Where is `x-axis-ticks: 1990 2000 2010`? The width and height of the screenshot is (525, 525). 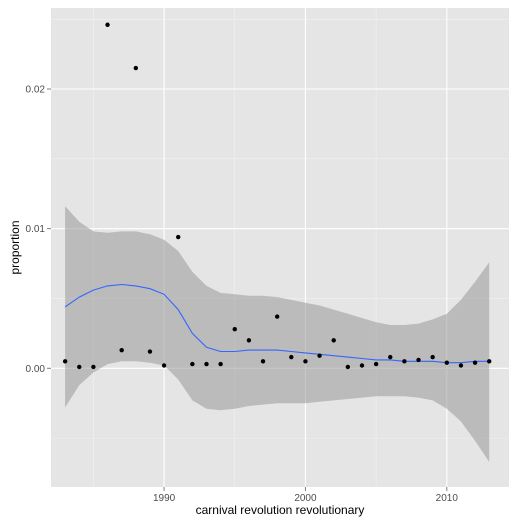
x-axis-ticks: 1990 2000 2010 is located at coordinates (305, 495).